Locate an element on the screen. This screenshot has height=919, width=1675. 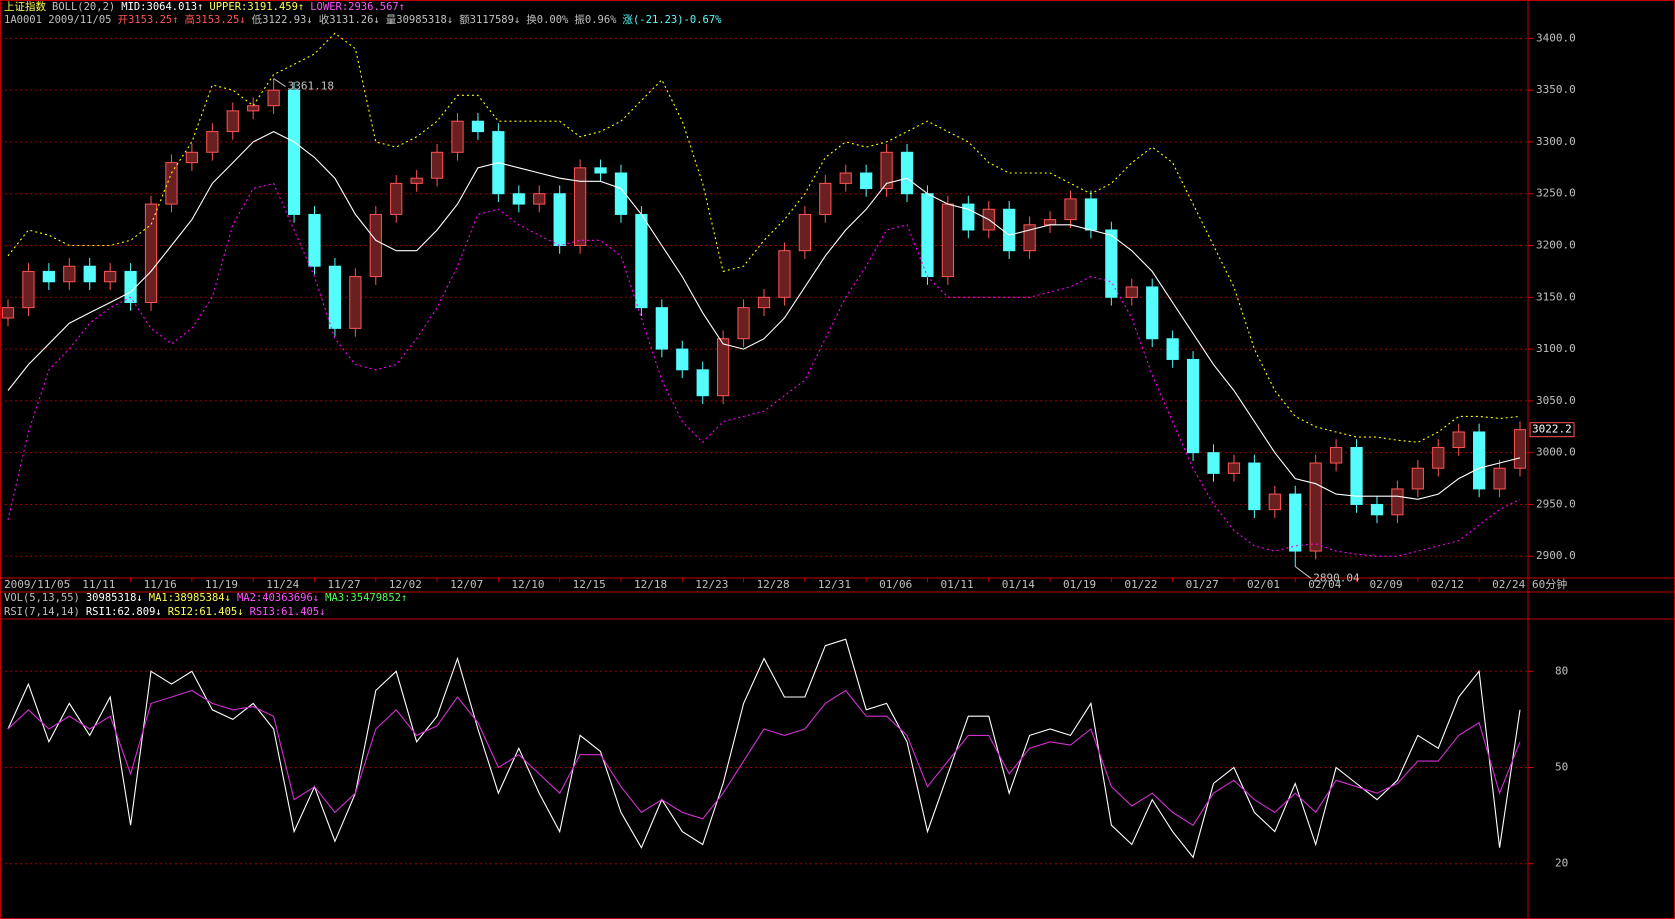
x-tick-label: 12/18 is located at coordinates (650, 584).